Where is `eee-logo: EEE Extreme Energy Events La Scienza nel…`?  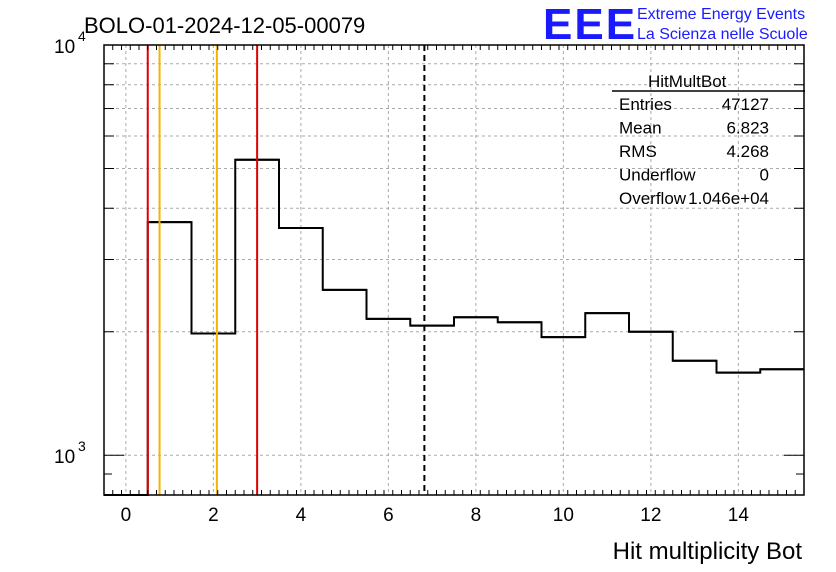
eee-logo: EEE Extreme Energy Events La Scienza nel… is located at coordinates (675, 24).